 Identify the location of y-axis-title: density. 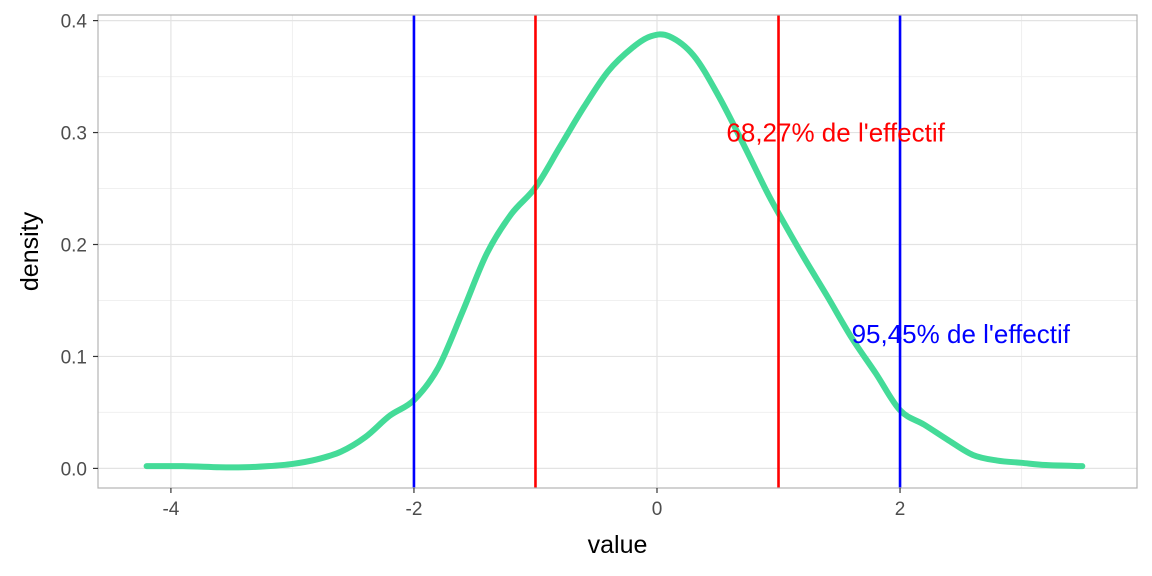
(30, 251).